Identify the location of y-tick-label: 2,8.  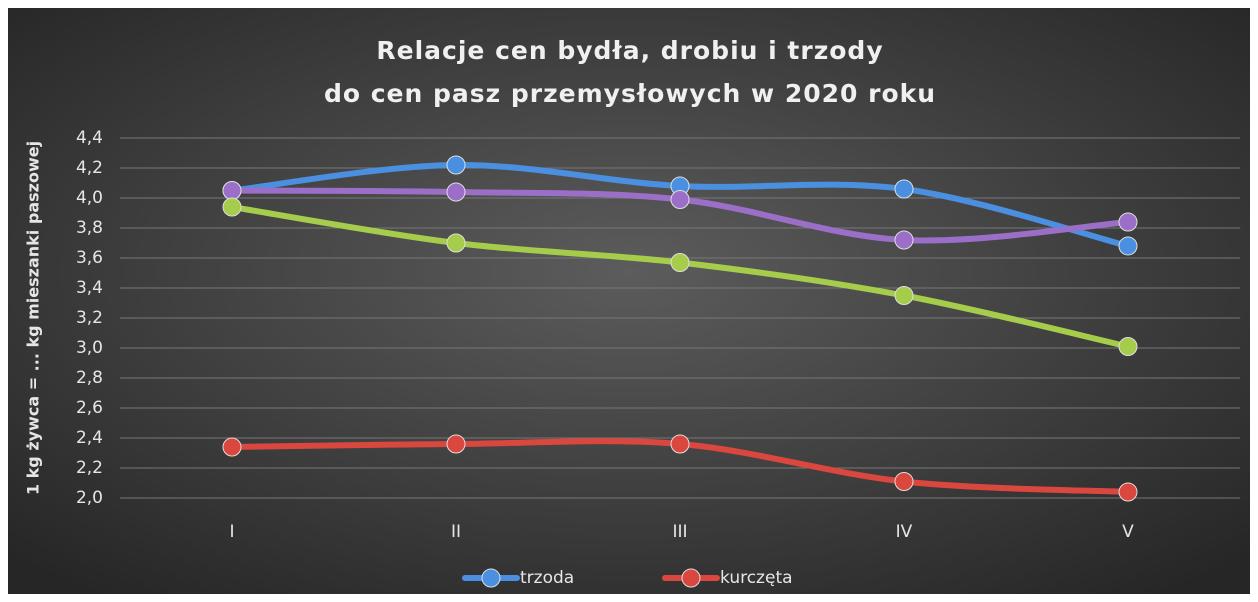
(89, 378).